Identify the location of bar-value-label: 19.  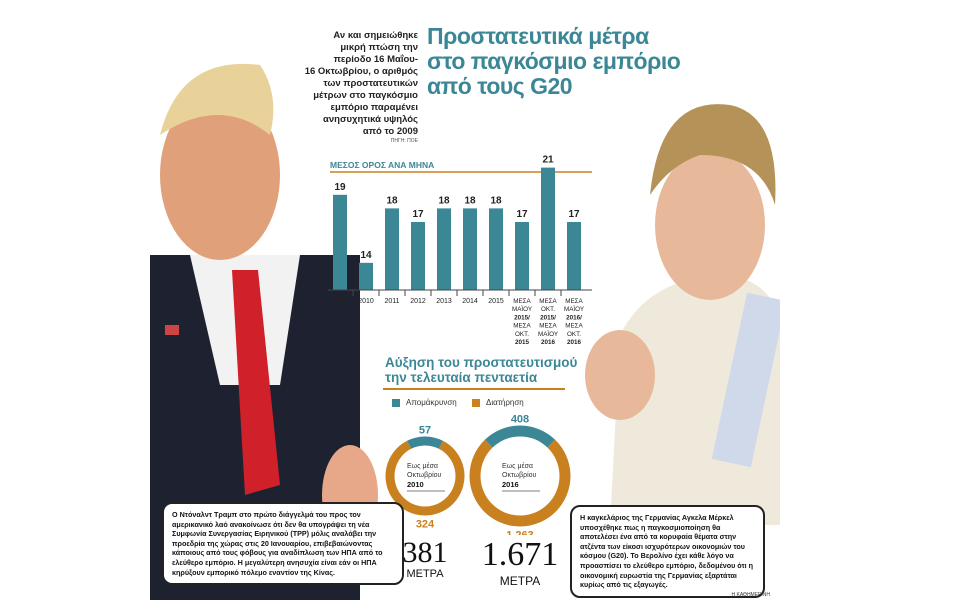
(340, 187).